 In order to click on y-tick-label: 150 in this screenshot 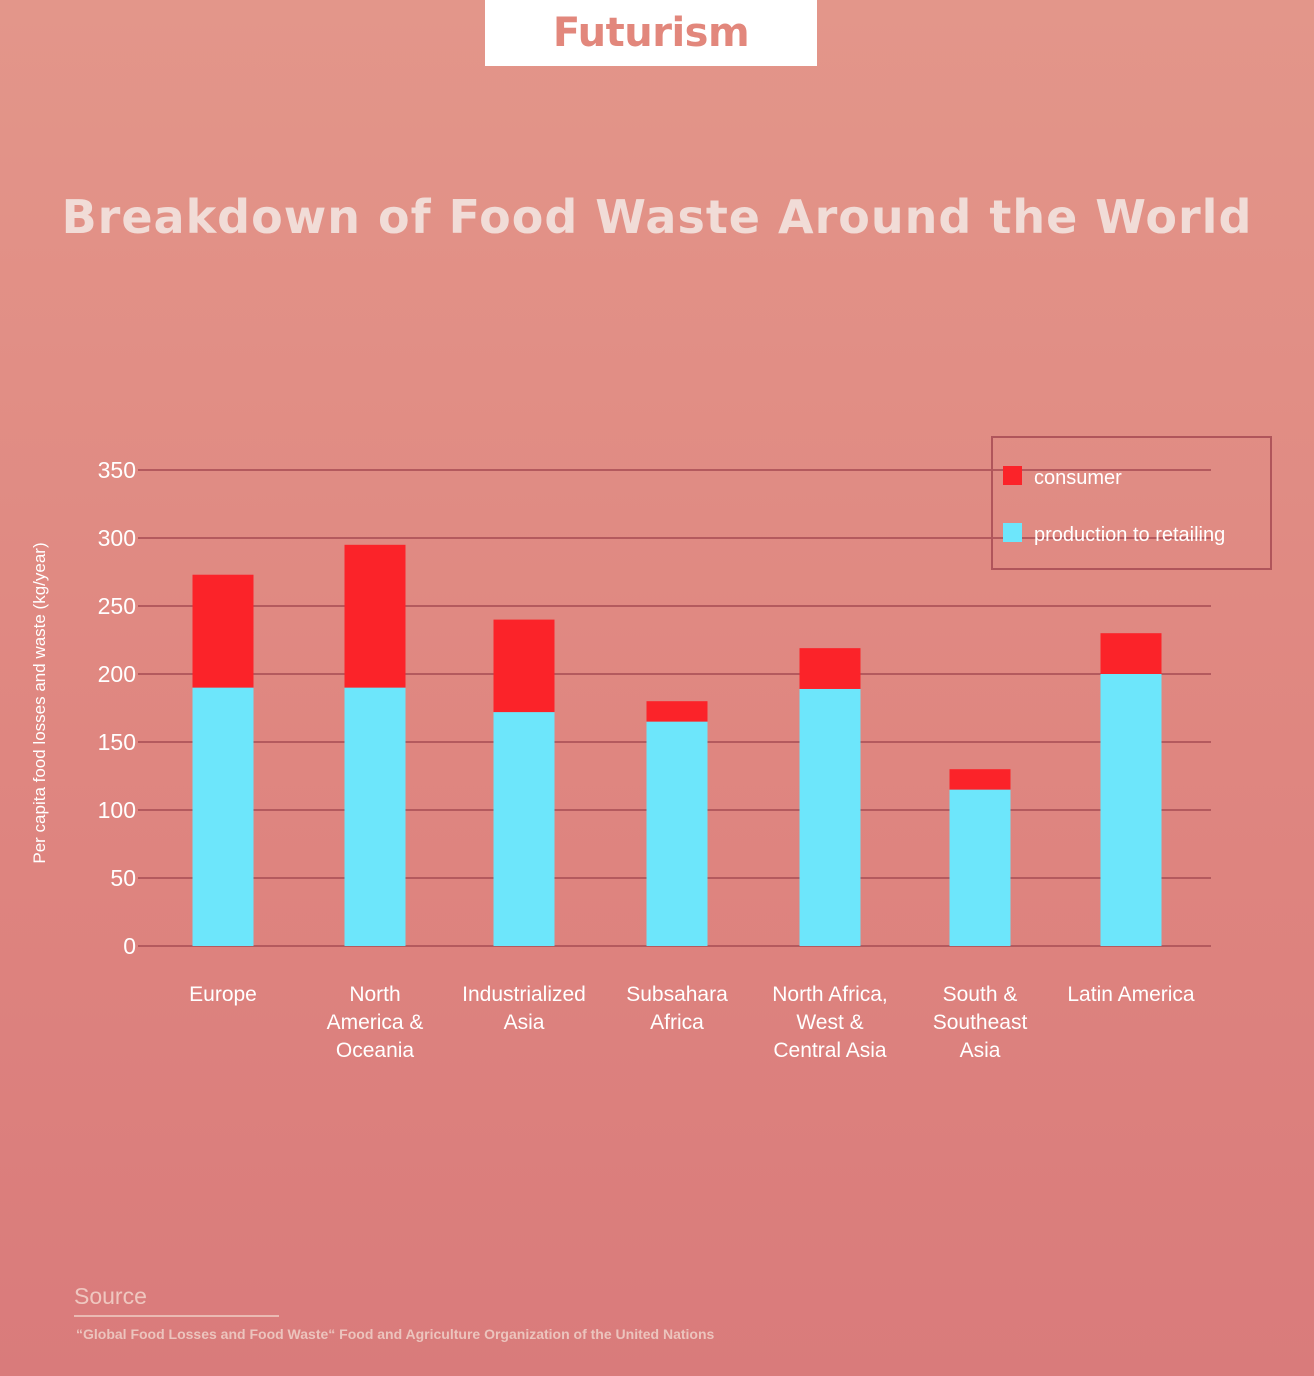, I will do `click(117, 742)`.